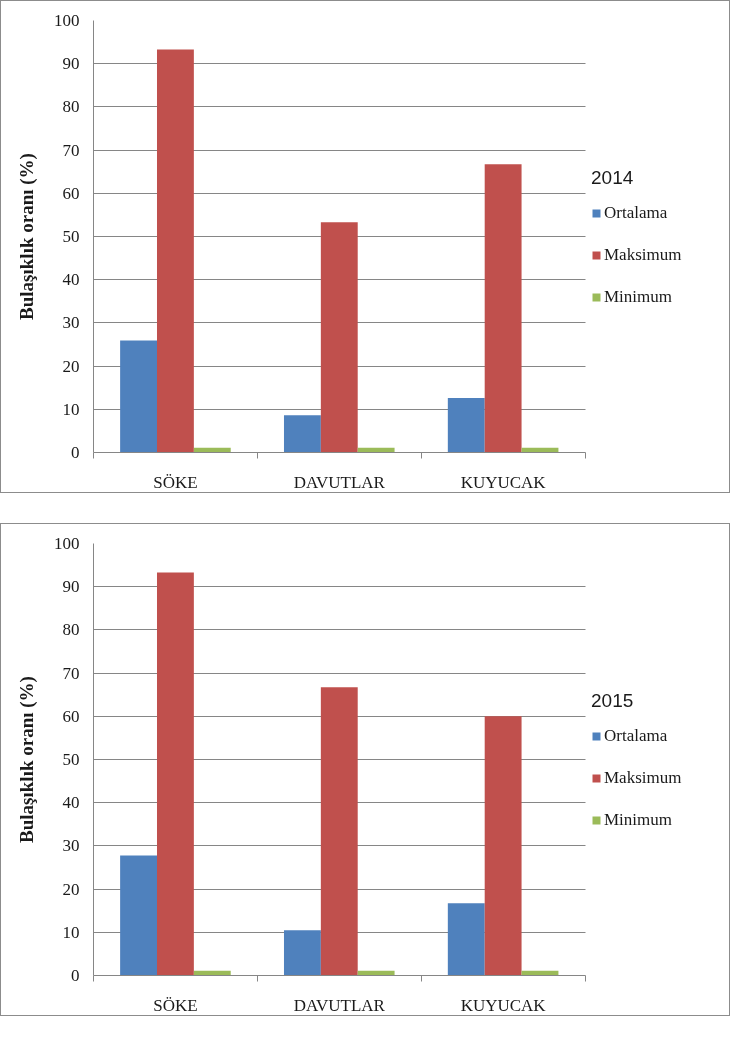 This screenshot has width=737, height=1046. I want to click on legend-title: 2015, so click(613, 701).